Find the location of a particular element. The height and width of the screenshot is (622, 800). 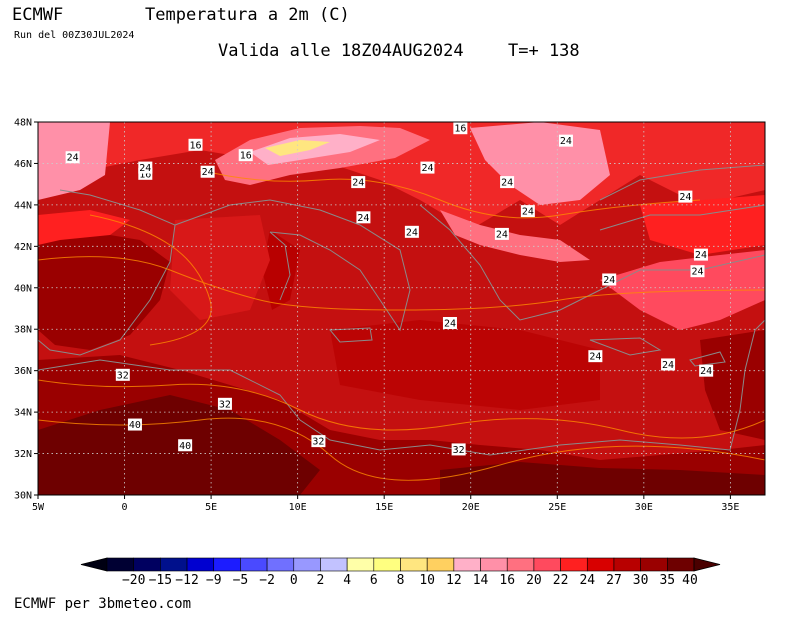

forecast-step: T=+ 138 is located at coordinates (544, 51).